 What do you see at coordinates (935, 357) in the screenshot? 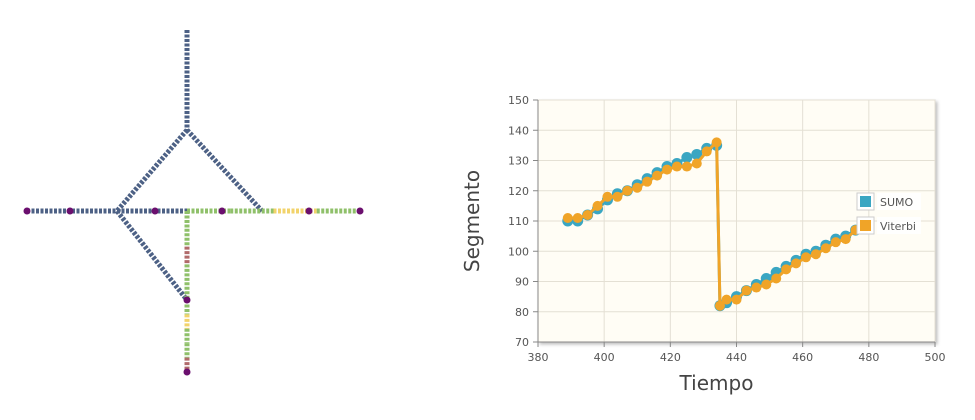
I see `x-tick-label: 500` at bounding box center [935, 357].